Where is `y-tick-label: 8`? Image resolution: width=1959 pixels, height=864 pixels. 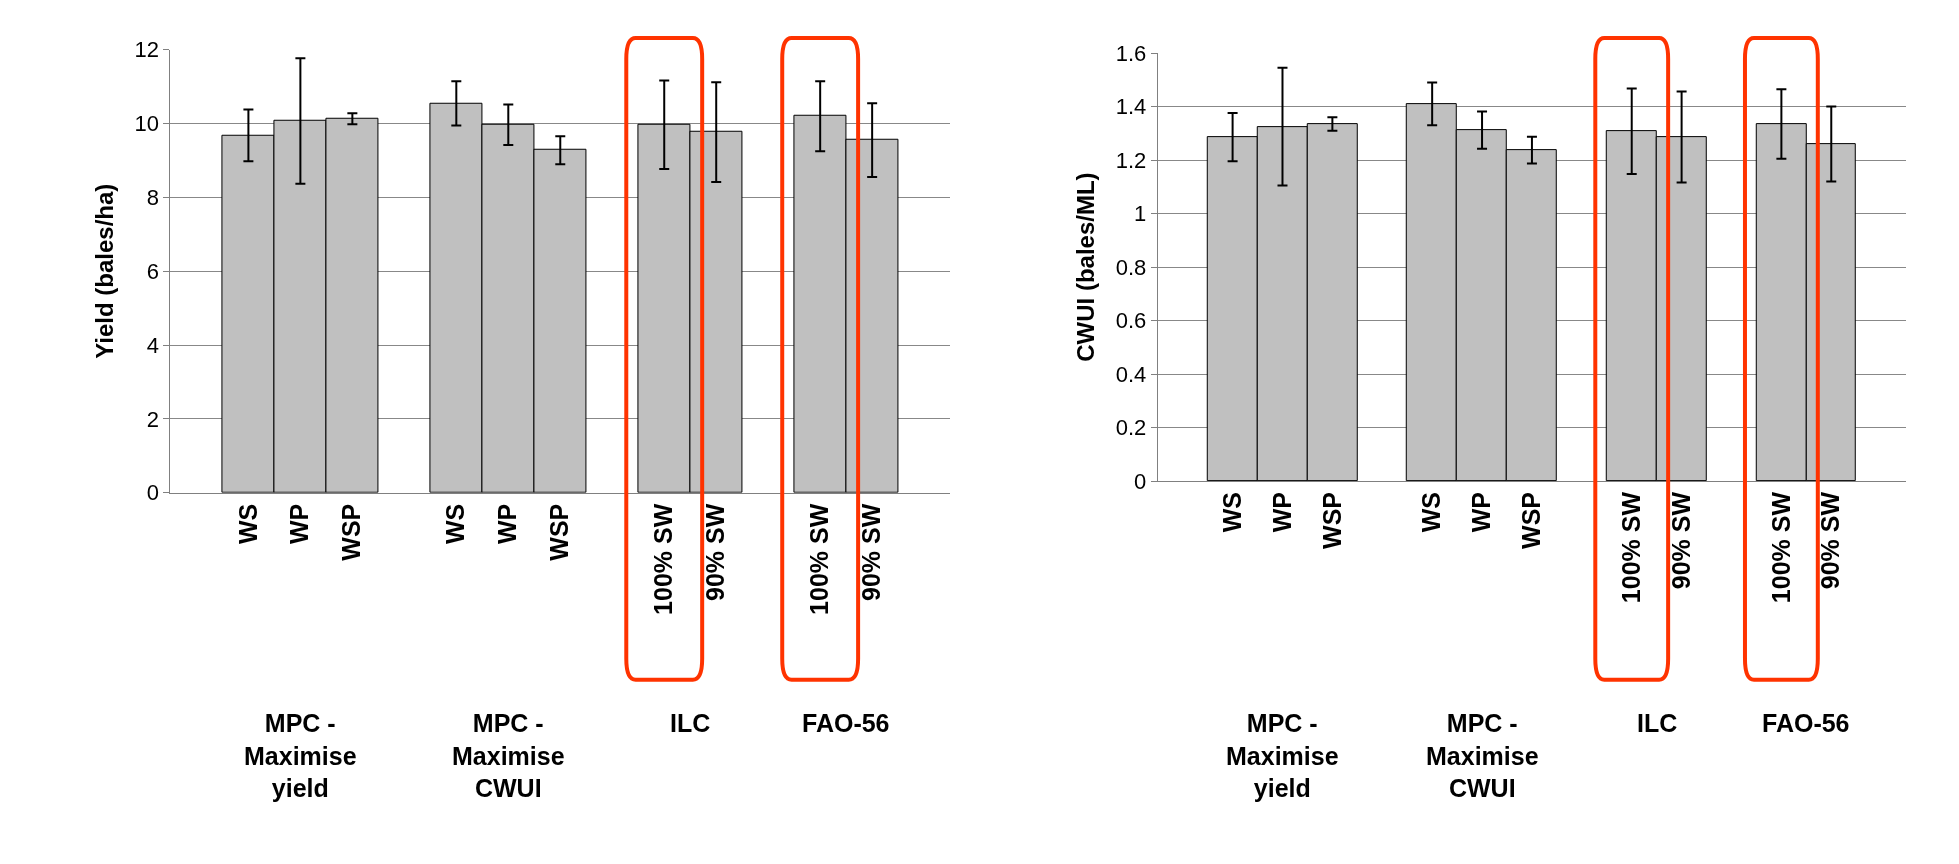
y-tick-label: 8 is located at coordinates (153, 198).